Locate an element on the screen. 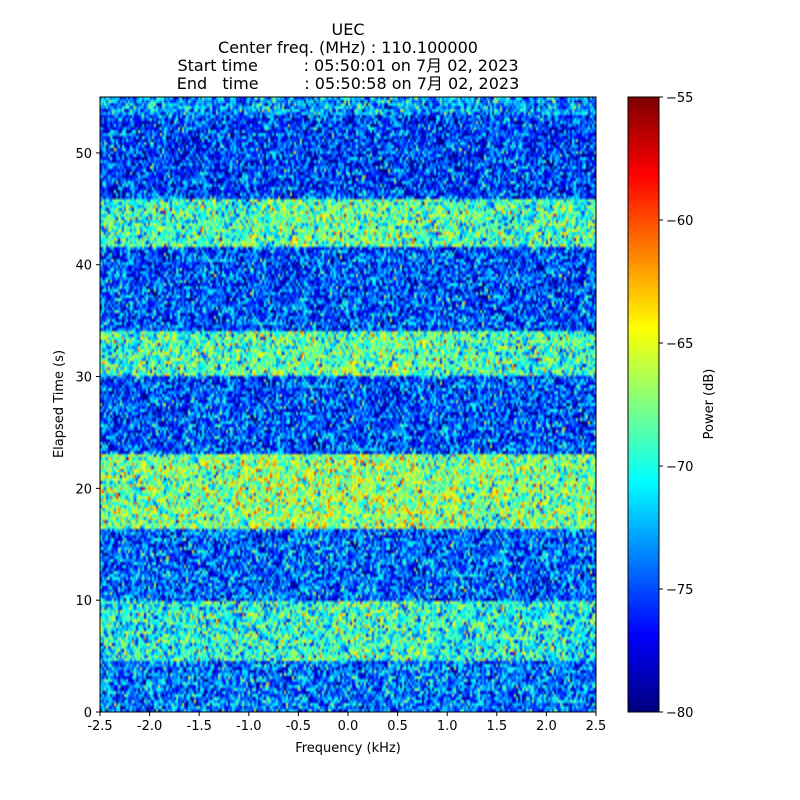  colorbar-frame is located at coordinates (643, 404).